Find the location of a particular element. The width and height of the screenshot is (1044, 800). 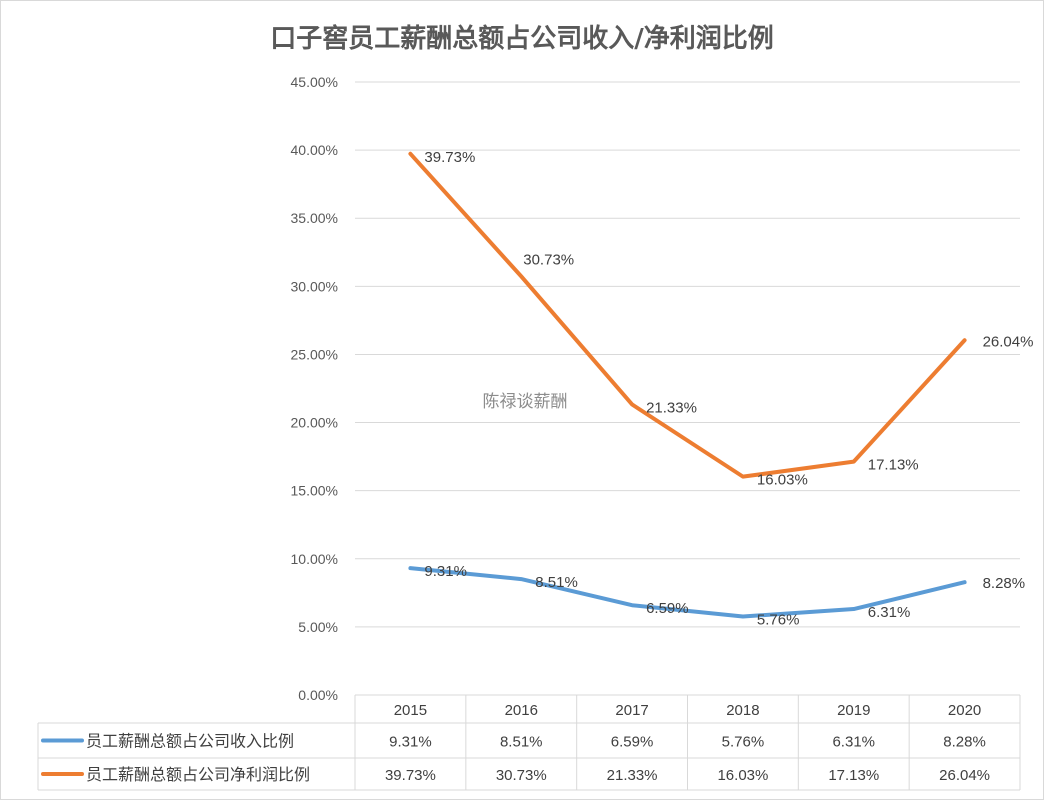

table-cell: 6.59% is located at coordinates (632, 742).